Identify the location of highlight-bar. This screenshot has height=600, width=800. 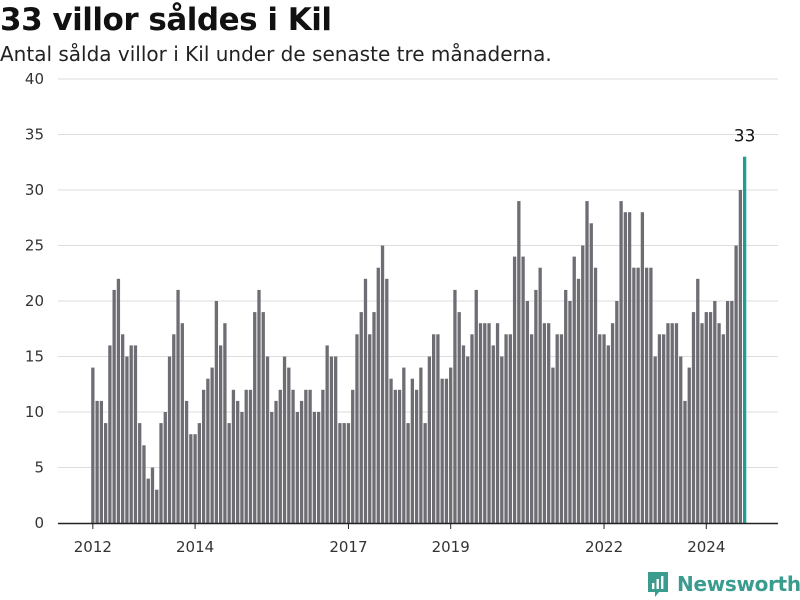
(744, 339).